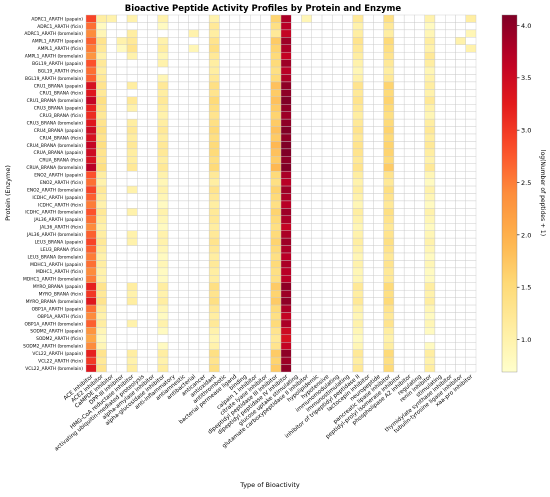  What do you see at coordinates (61, 49) in the screenshot?
I see `row-label: AMPL1_ARATH (ficin)` at bounding box center [61, 49].